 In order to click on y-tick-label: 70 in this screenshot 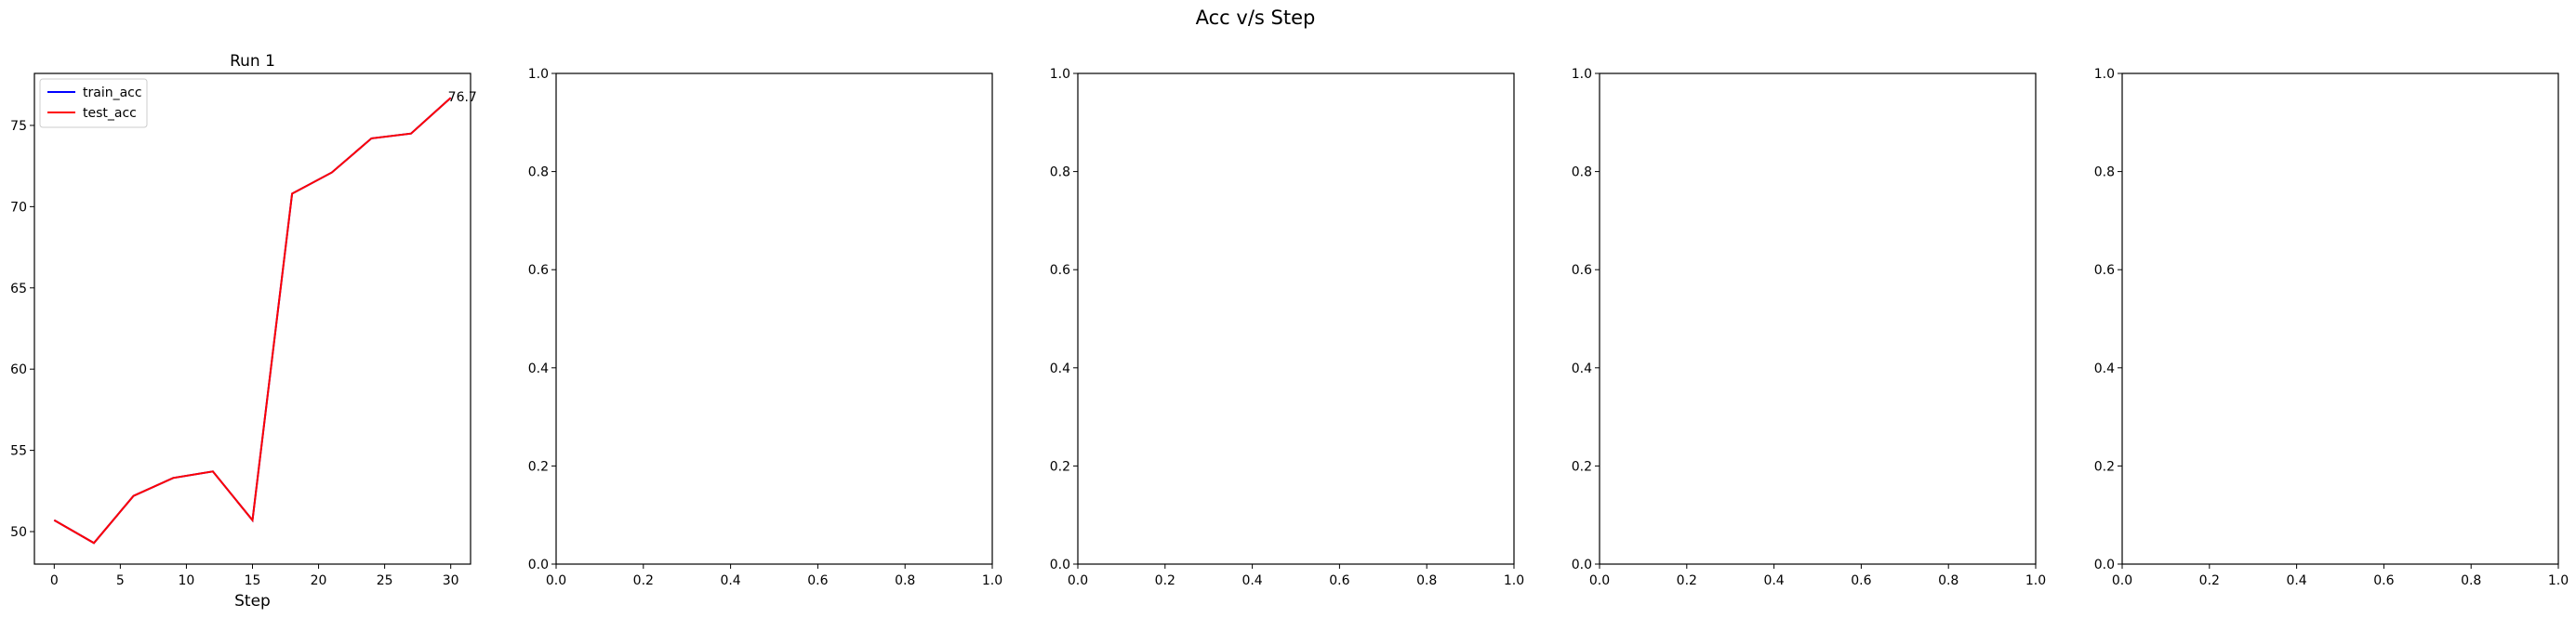, I will do `click(18, 207)`.